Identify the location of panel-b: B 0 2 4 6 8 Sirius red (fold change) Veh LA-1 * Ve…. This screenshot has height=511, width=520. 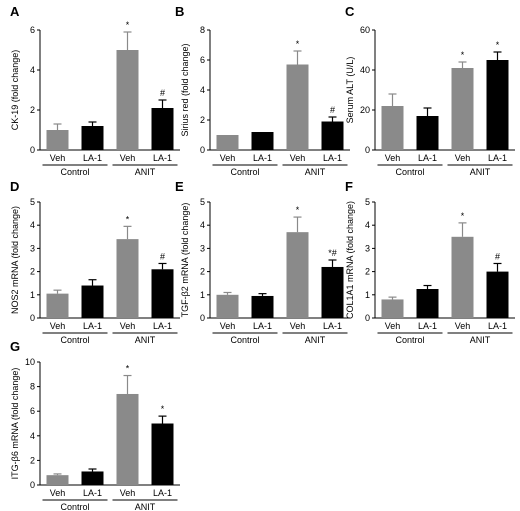
(262, 90).